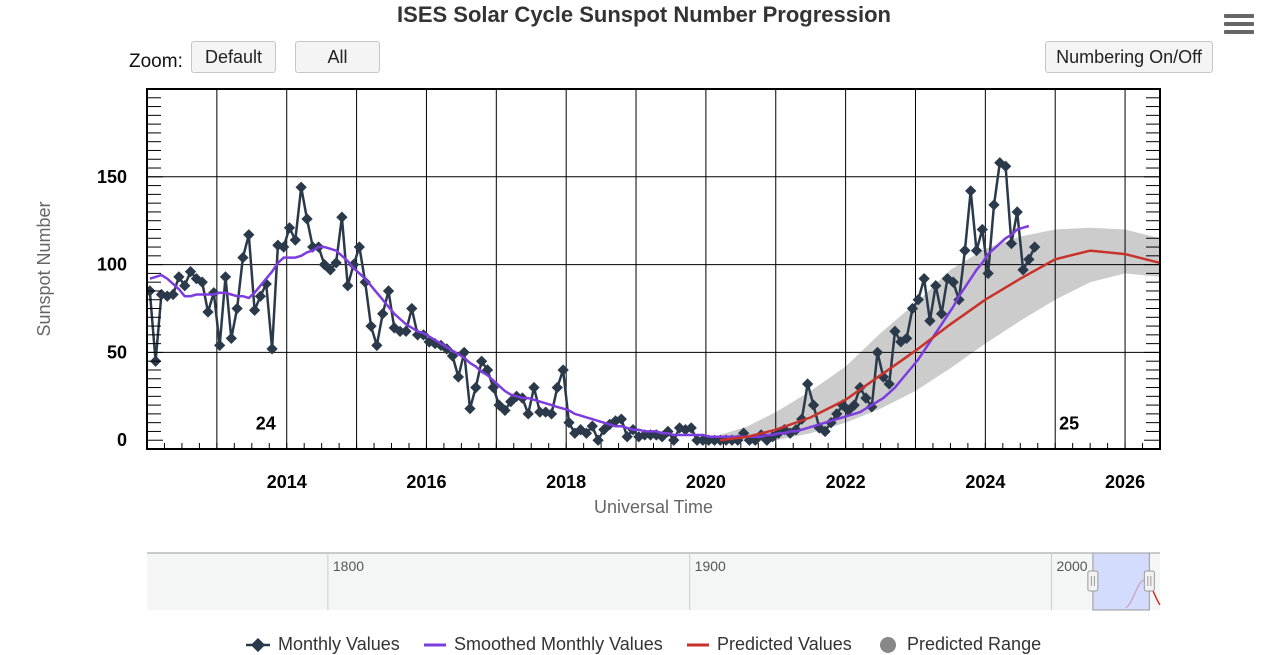  Describe the element at coordinates (1069, 423) in the screenshot. I see `cycle-label: 25` at that location.